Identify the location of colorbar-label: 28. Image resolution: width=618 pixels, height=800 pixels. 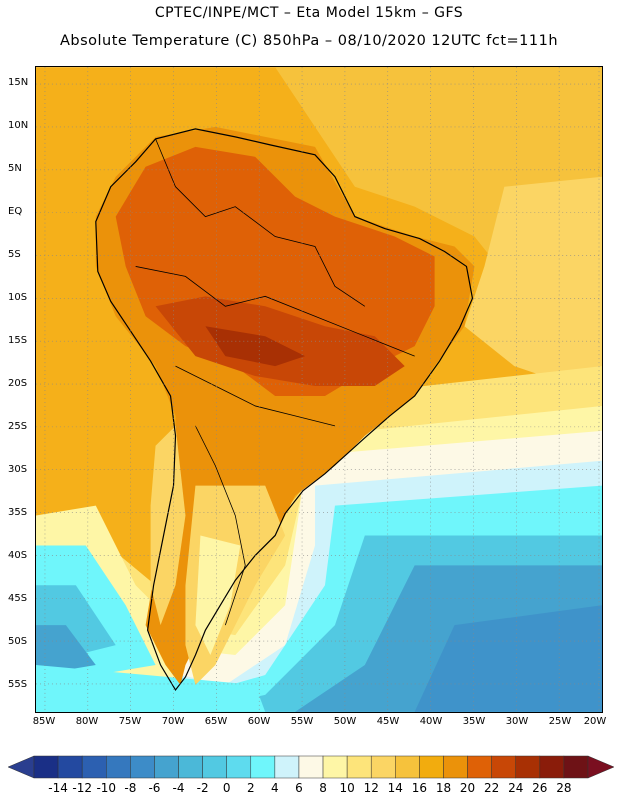
(564, 788).